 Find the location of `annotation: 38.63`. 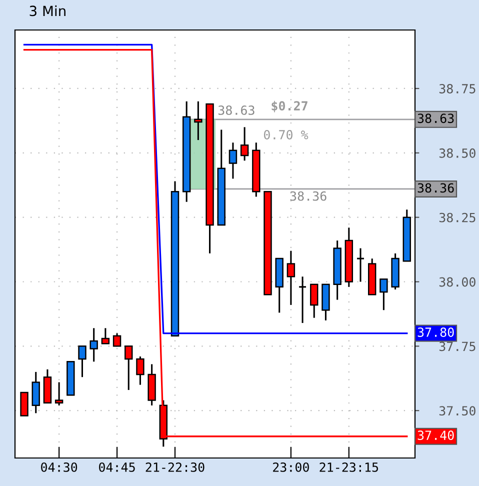

annotation: 38.63 is located at coordinates (236, 110).